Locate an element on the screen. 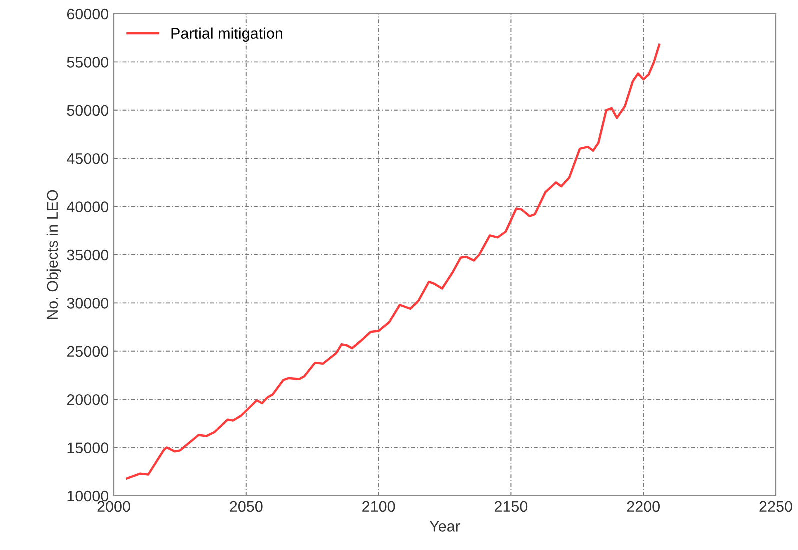 This screenshot has width=798, height=550. y-tick-label: 50000 is located at coordinates (88, 110).